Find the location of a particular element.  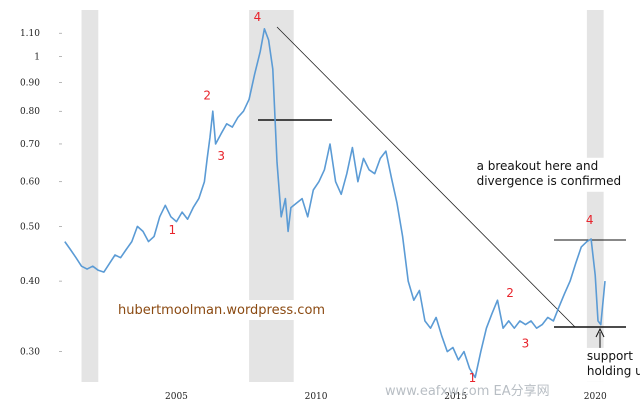

x-tick-label: 2010 is located at coordinates (316, 397).